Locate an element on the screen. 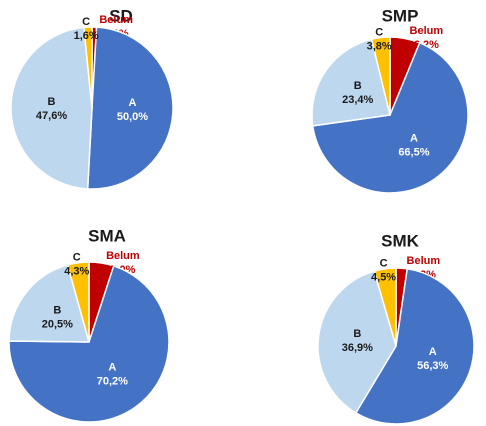 The width and height of the screenshot is (486, 426). pie-chart: SMKBelum2,3%A56,3%B36,9%C4,5% is located at coordinates (396, 328).